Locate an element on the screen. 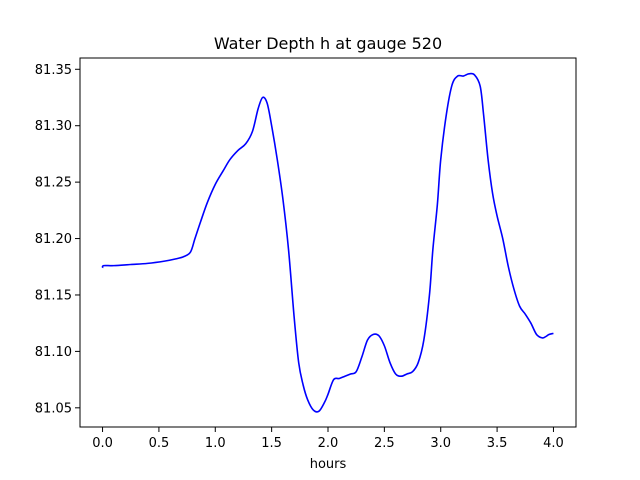 The image size is (640, 480). x-tick-label: 3.5 is located at coordinates (497, 443).